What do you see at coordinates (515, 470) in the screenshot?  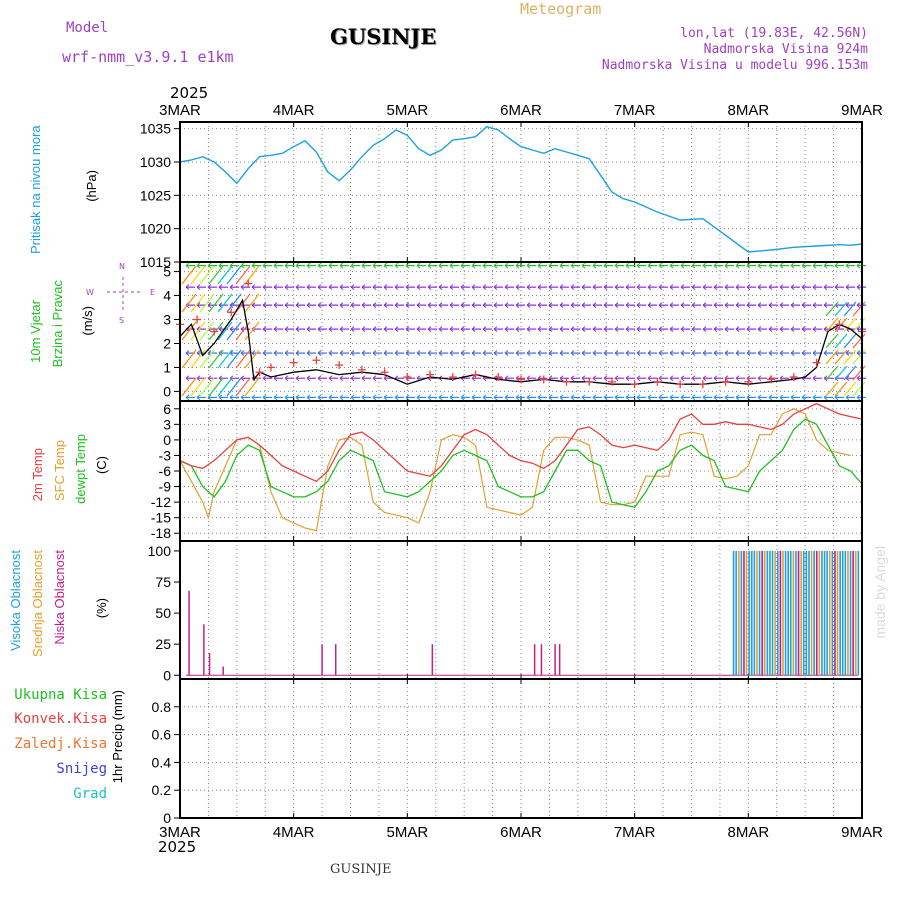 I see `sfc-temp-line` at bounding box center [515, 470].